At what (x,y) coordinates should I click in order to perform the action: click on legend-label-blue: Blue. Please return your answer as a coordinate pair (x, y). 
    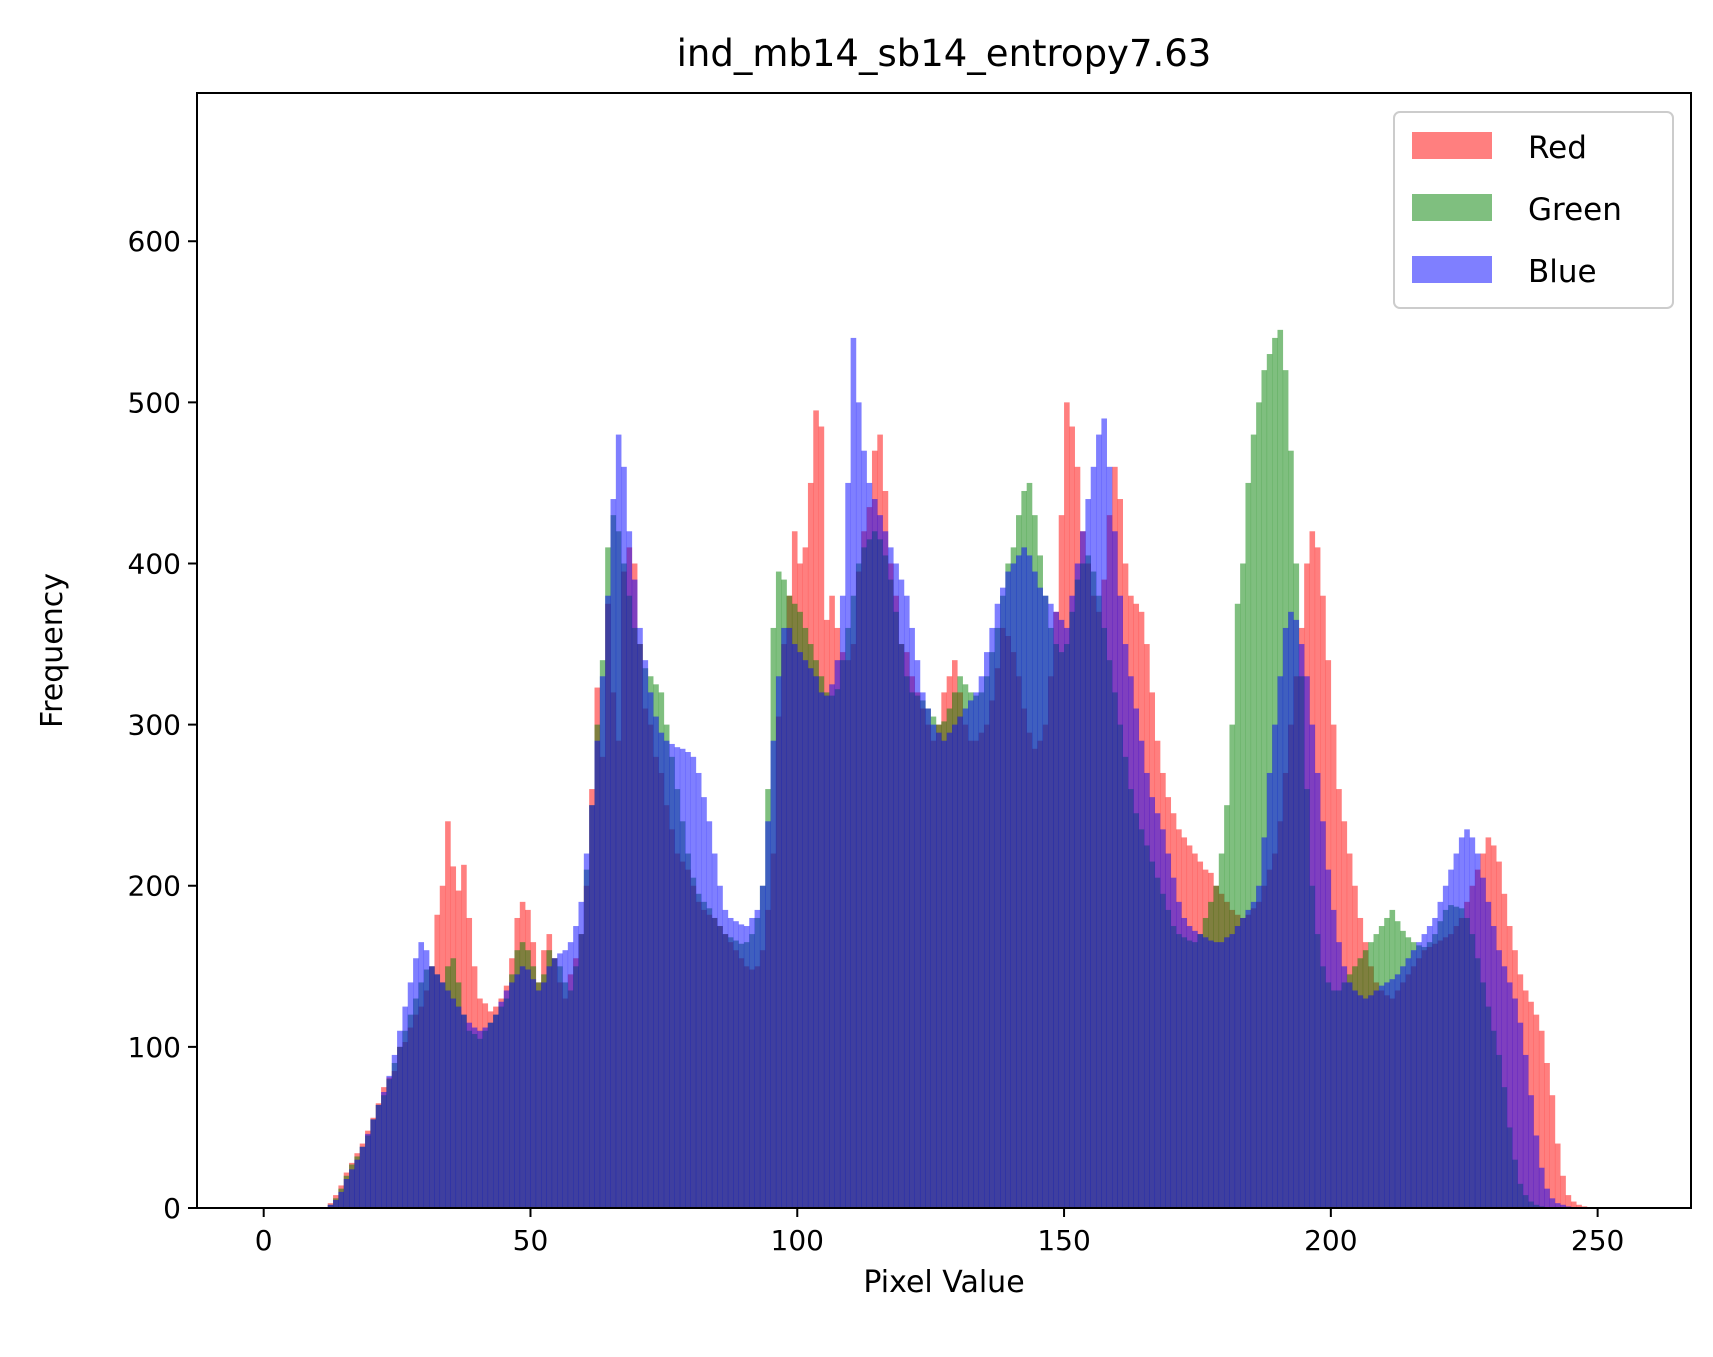
    Looking at the image, I should click on (1562, 272).